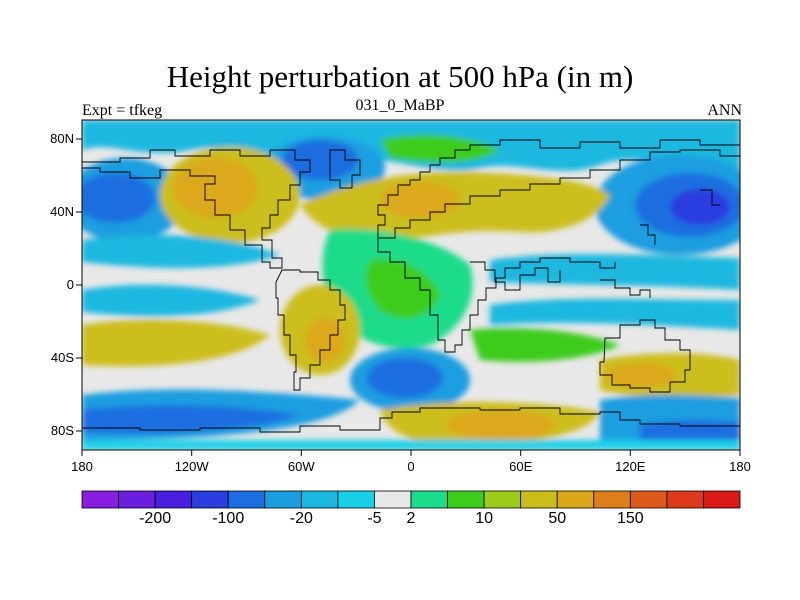 The width and height of the screenshot is (800, 600). Describe the element at coordinates (70, 284) in the screenshot. I see `lat-tick-label: 0` at that location.